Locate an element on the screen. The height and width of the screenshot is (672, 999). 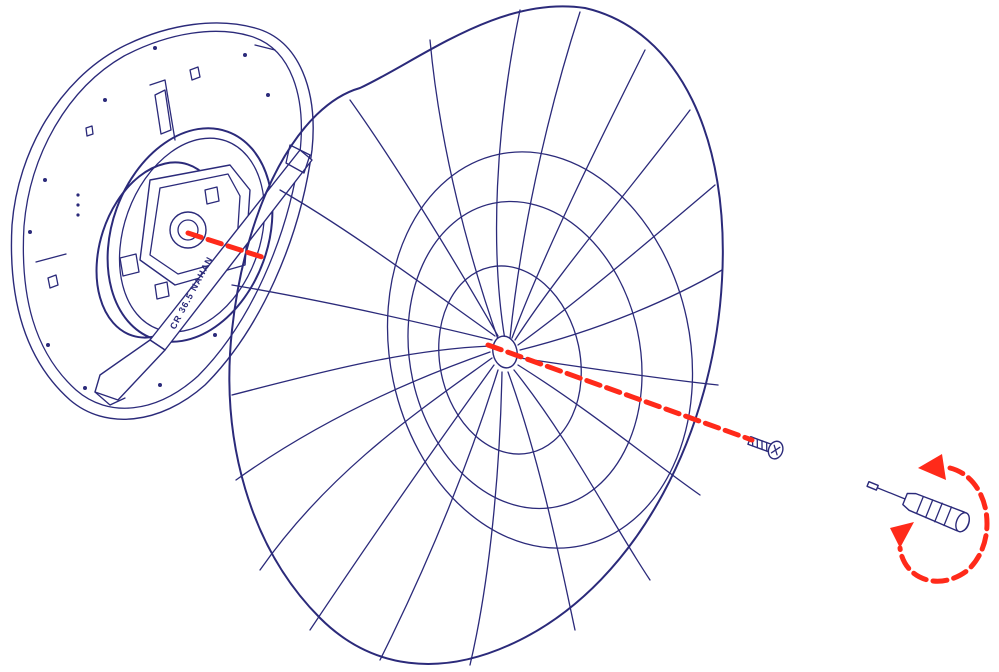
screw-icon is located at coordinates (765, 448).